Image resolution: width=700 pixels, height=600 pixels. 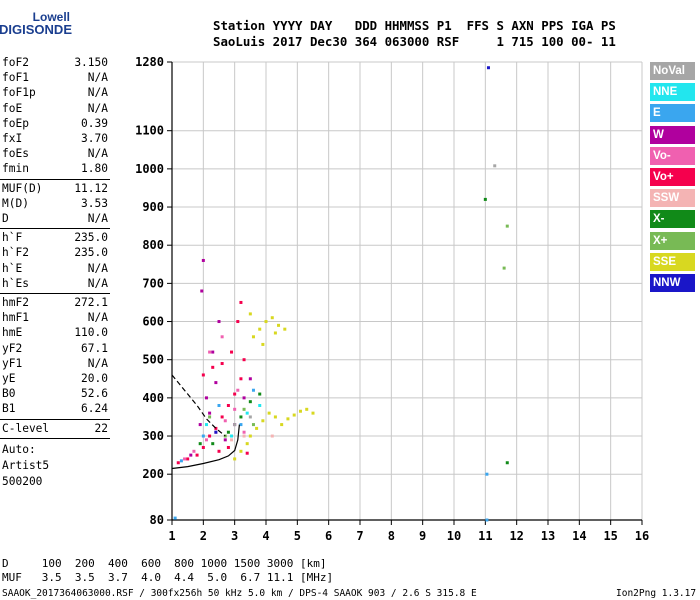 I want to click on param-value: 11.12, so click(x=91, y=188).